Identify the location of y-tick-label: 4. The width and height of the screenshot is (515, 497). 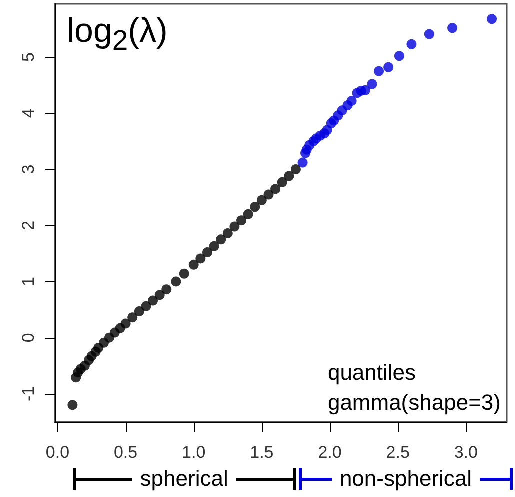
(28, 113).